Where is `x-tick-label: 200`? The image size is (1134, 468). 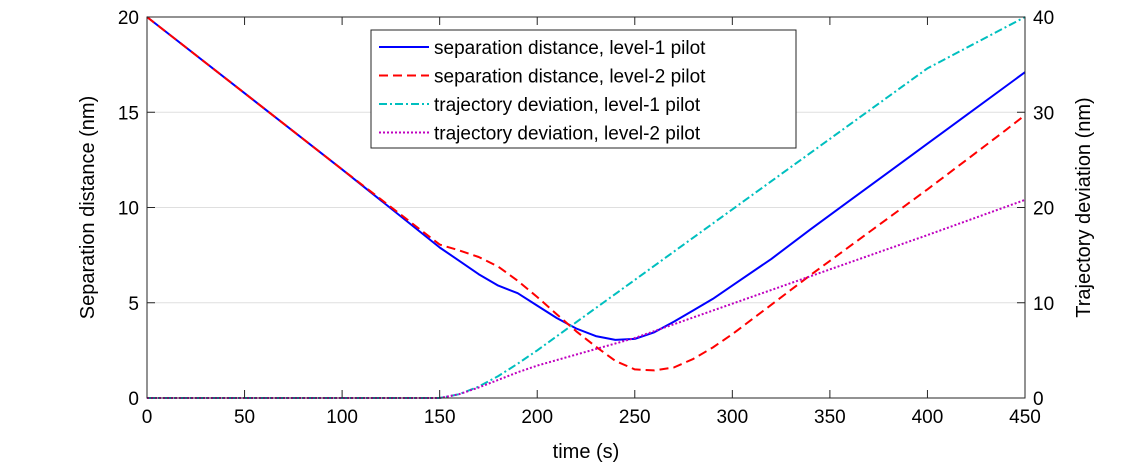
x-tick-label: 200 is located at coordinates (537, 417).